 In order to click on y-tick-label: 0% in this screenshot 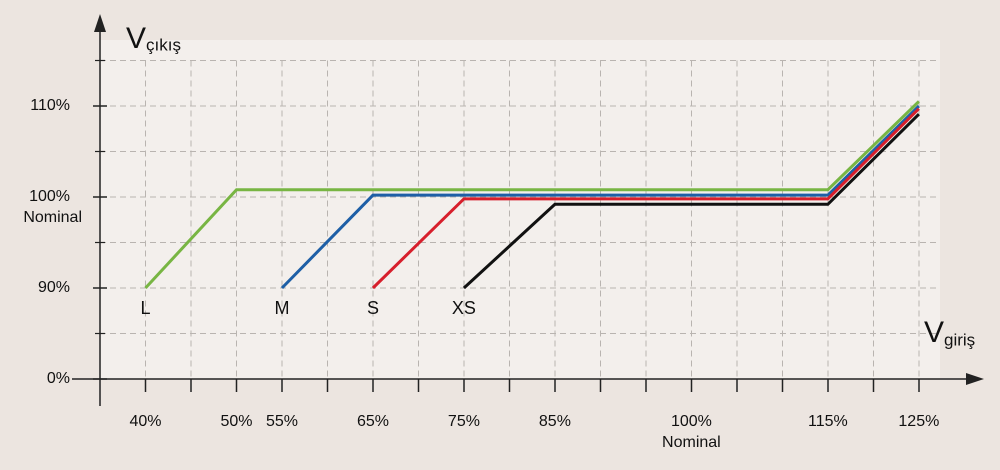, I will do `click(58, 378)`.